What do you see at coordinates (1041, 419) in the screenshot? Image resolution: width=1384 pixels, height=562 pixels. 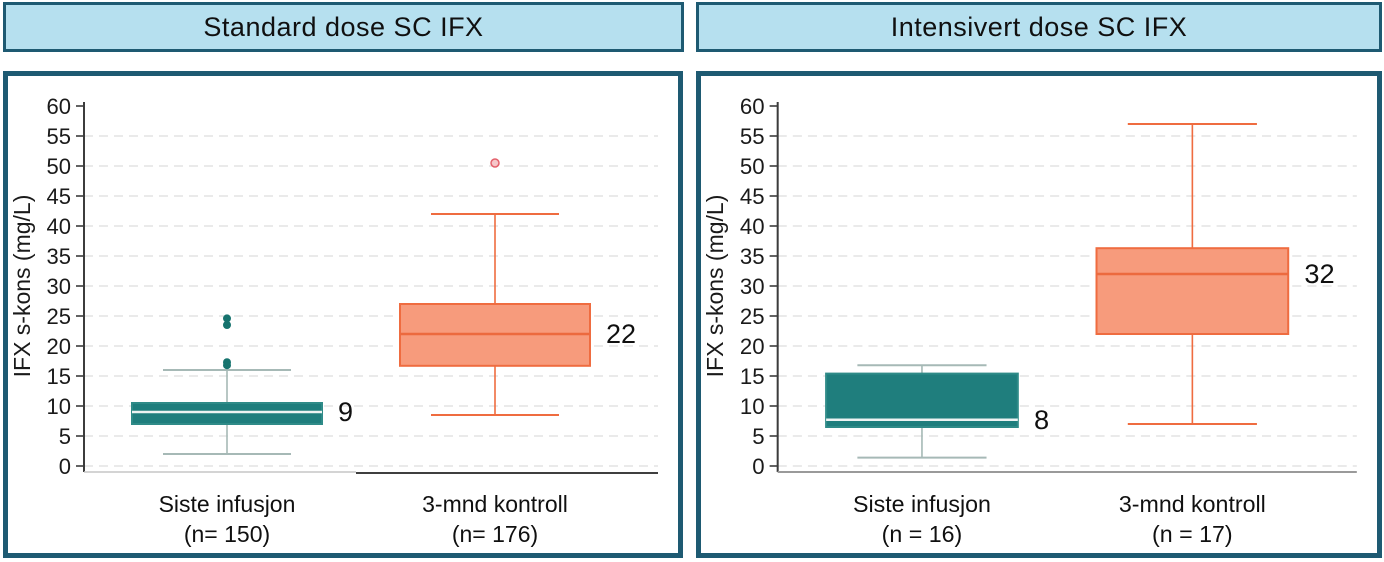 I see `median-value-label: 8` at bounding box center [1041, 419].